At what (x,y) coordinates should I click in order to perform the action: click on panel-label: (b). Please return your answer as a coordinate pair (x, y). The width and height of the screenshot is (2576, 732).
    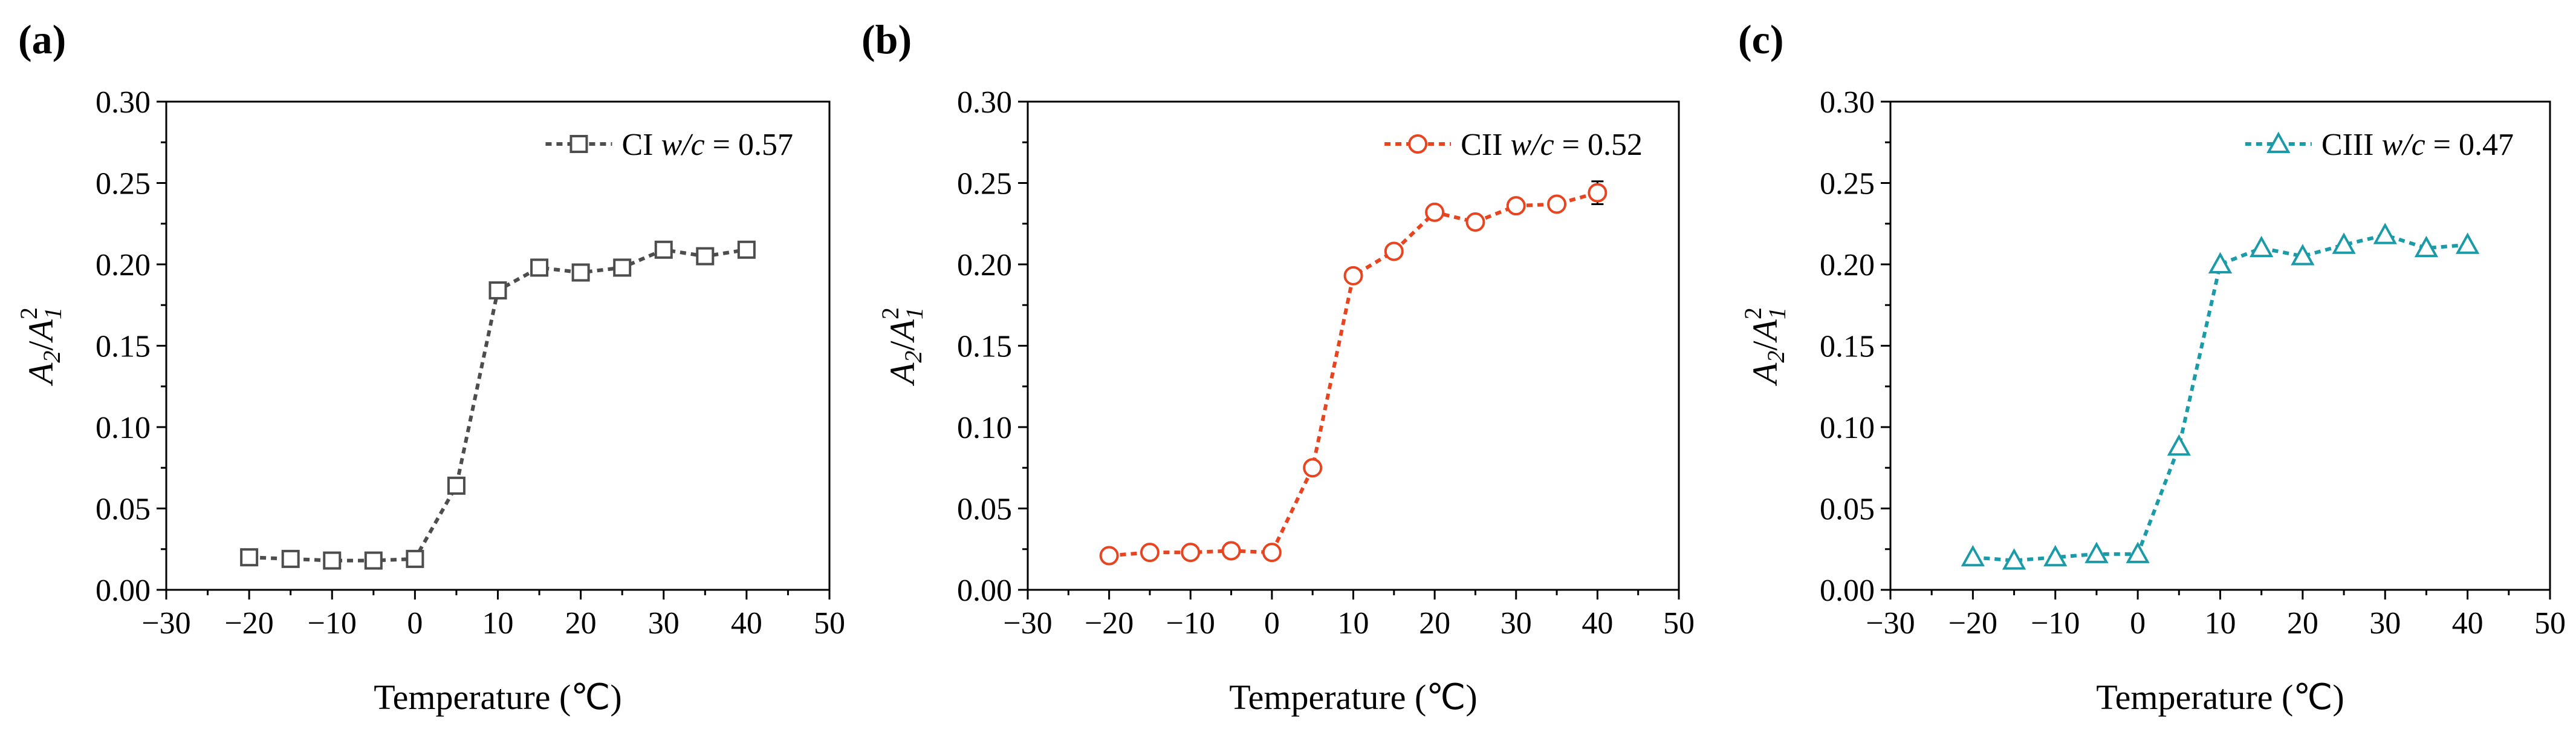
    Looking at the image, I should click on (887, 39).